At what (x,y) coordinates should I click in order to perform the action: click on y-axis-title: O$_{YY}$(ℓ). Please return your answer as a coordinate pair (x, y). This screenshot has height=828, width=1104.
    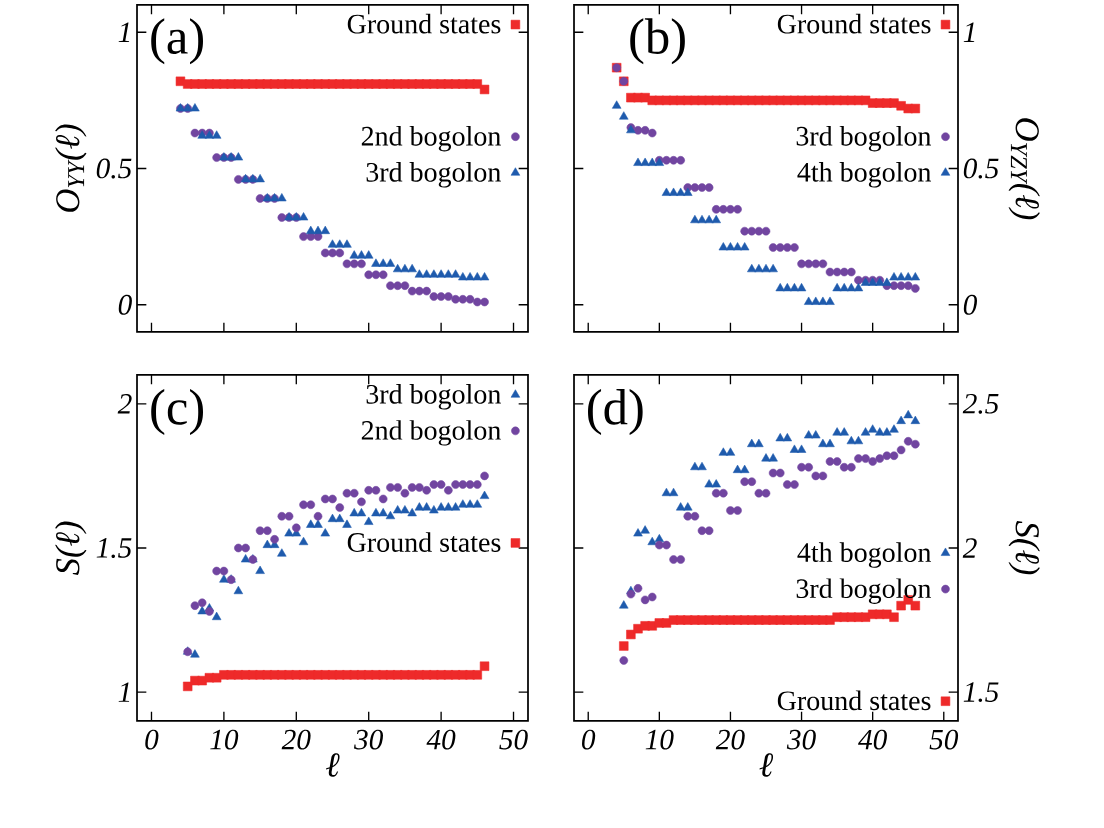
    Looking at the image, I should click on (71, 168).